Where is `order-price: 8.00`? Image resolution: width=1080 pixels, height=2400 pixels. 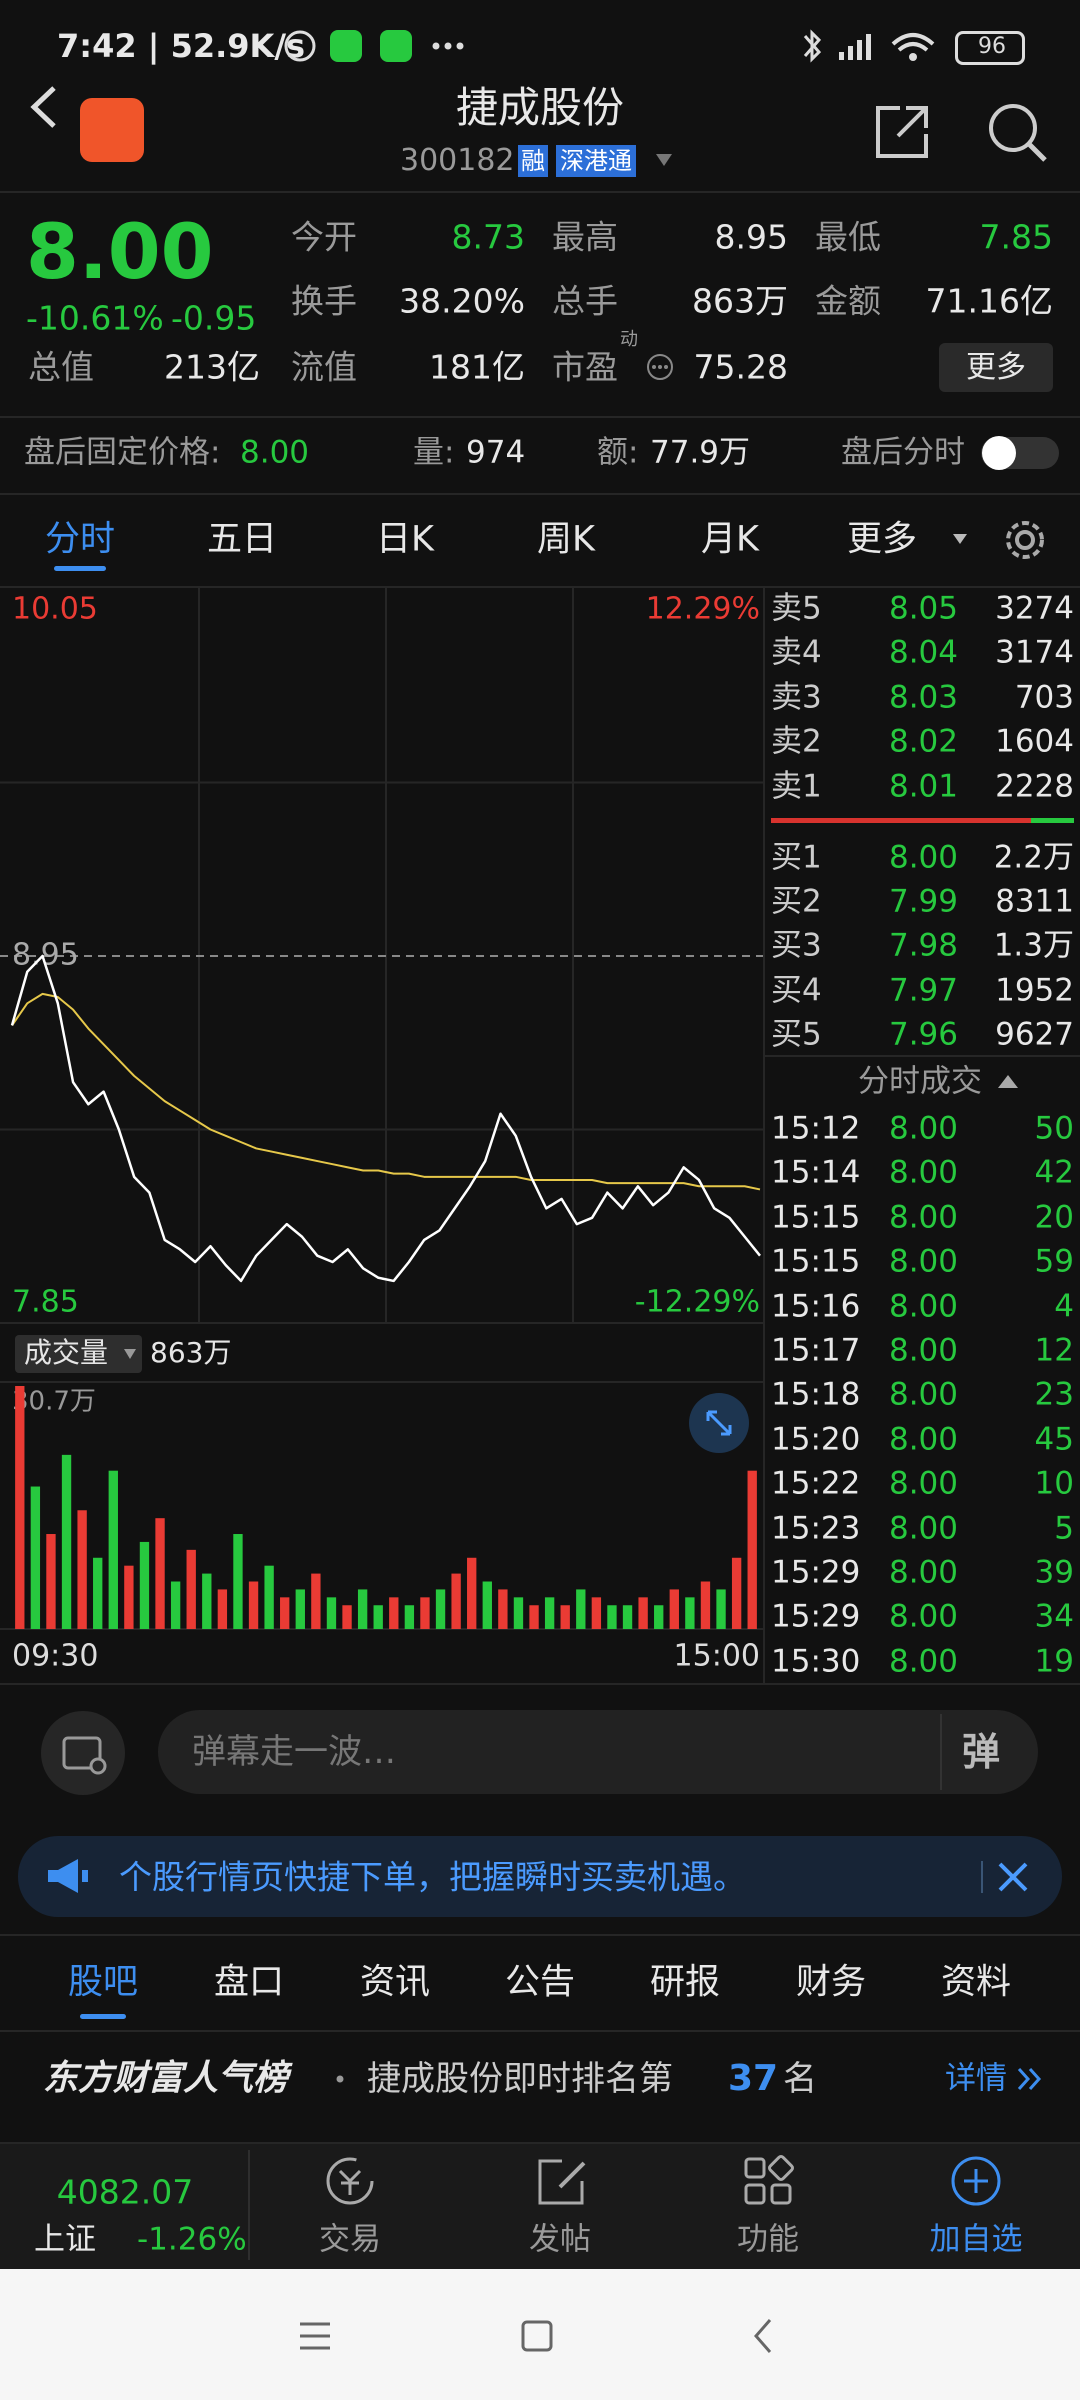
order-price: 8.00 is located at coordinates (923, 857).